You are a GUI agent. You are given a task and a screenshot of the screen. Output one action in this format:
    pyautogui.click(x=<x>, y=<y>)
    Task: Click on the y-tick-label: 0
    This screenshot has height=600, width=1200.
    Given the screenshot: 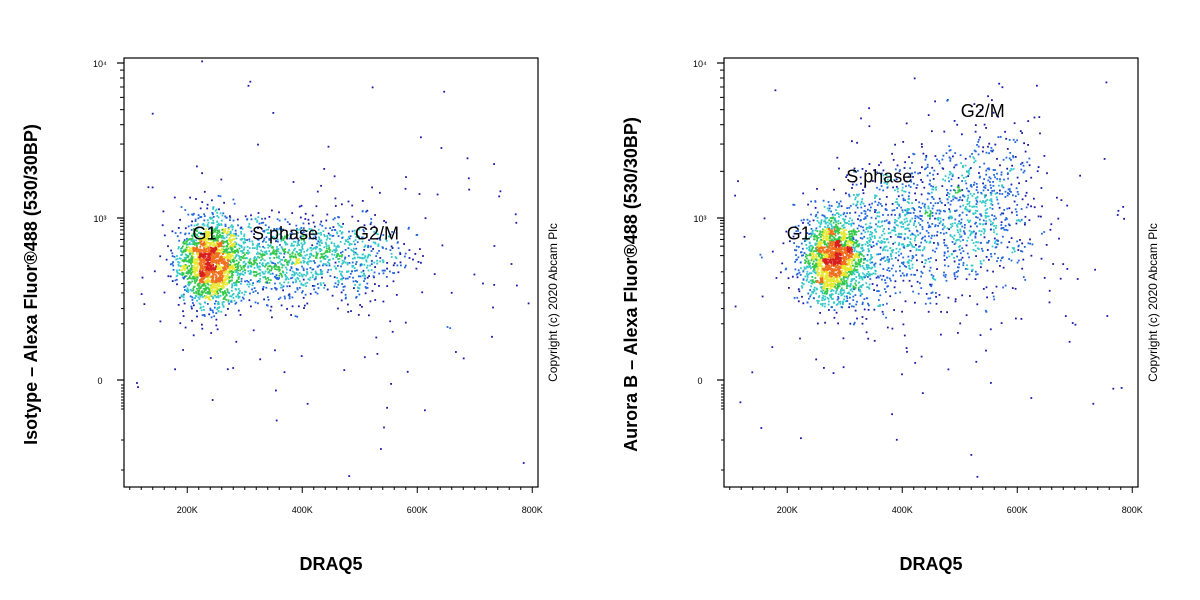 What is the action you would take?
    pyautogui.click(x=699, y=381)
    